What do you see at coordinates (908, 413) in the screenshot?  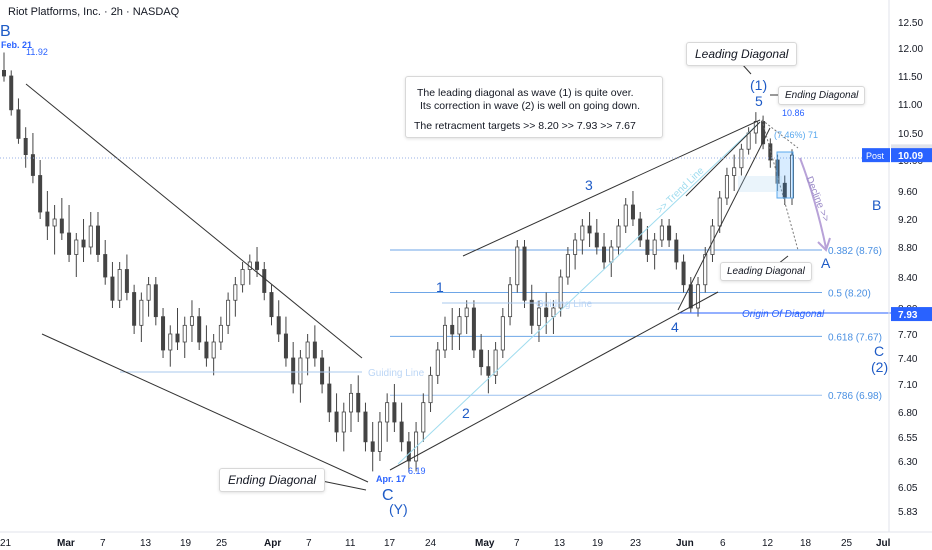 I see `price-tick-label: 6.80` at bounding box center [908, 413].